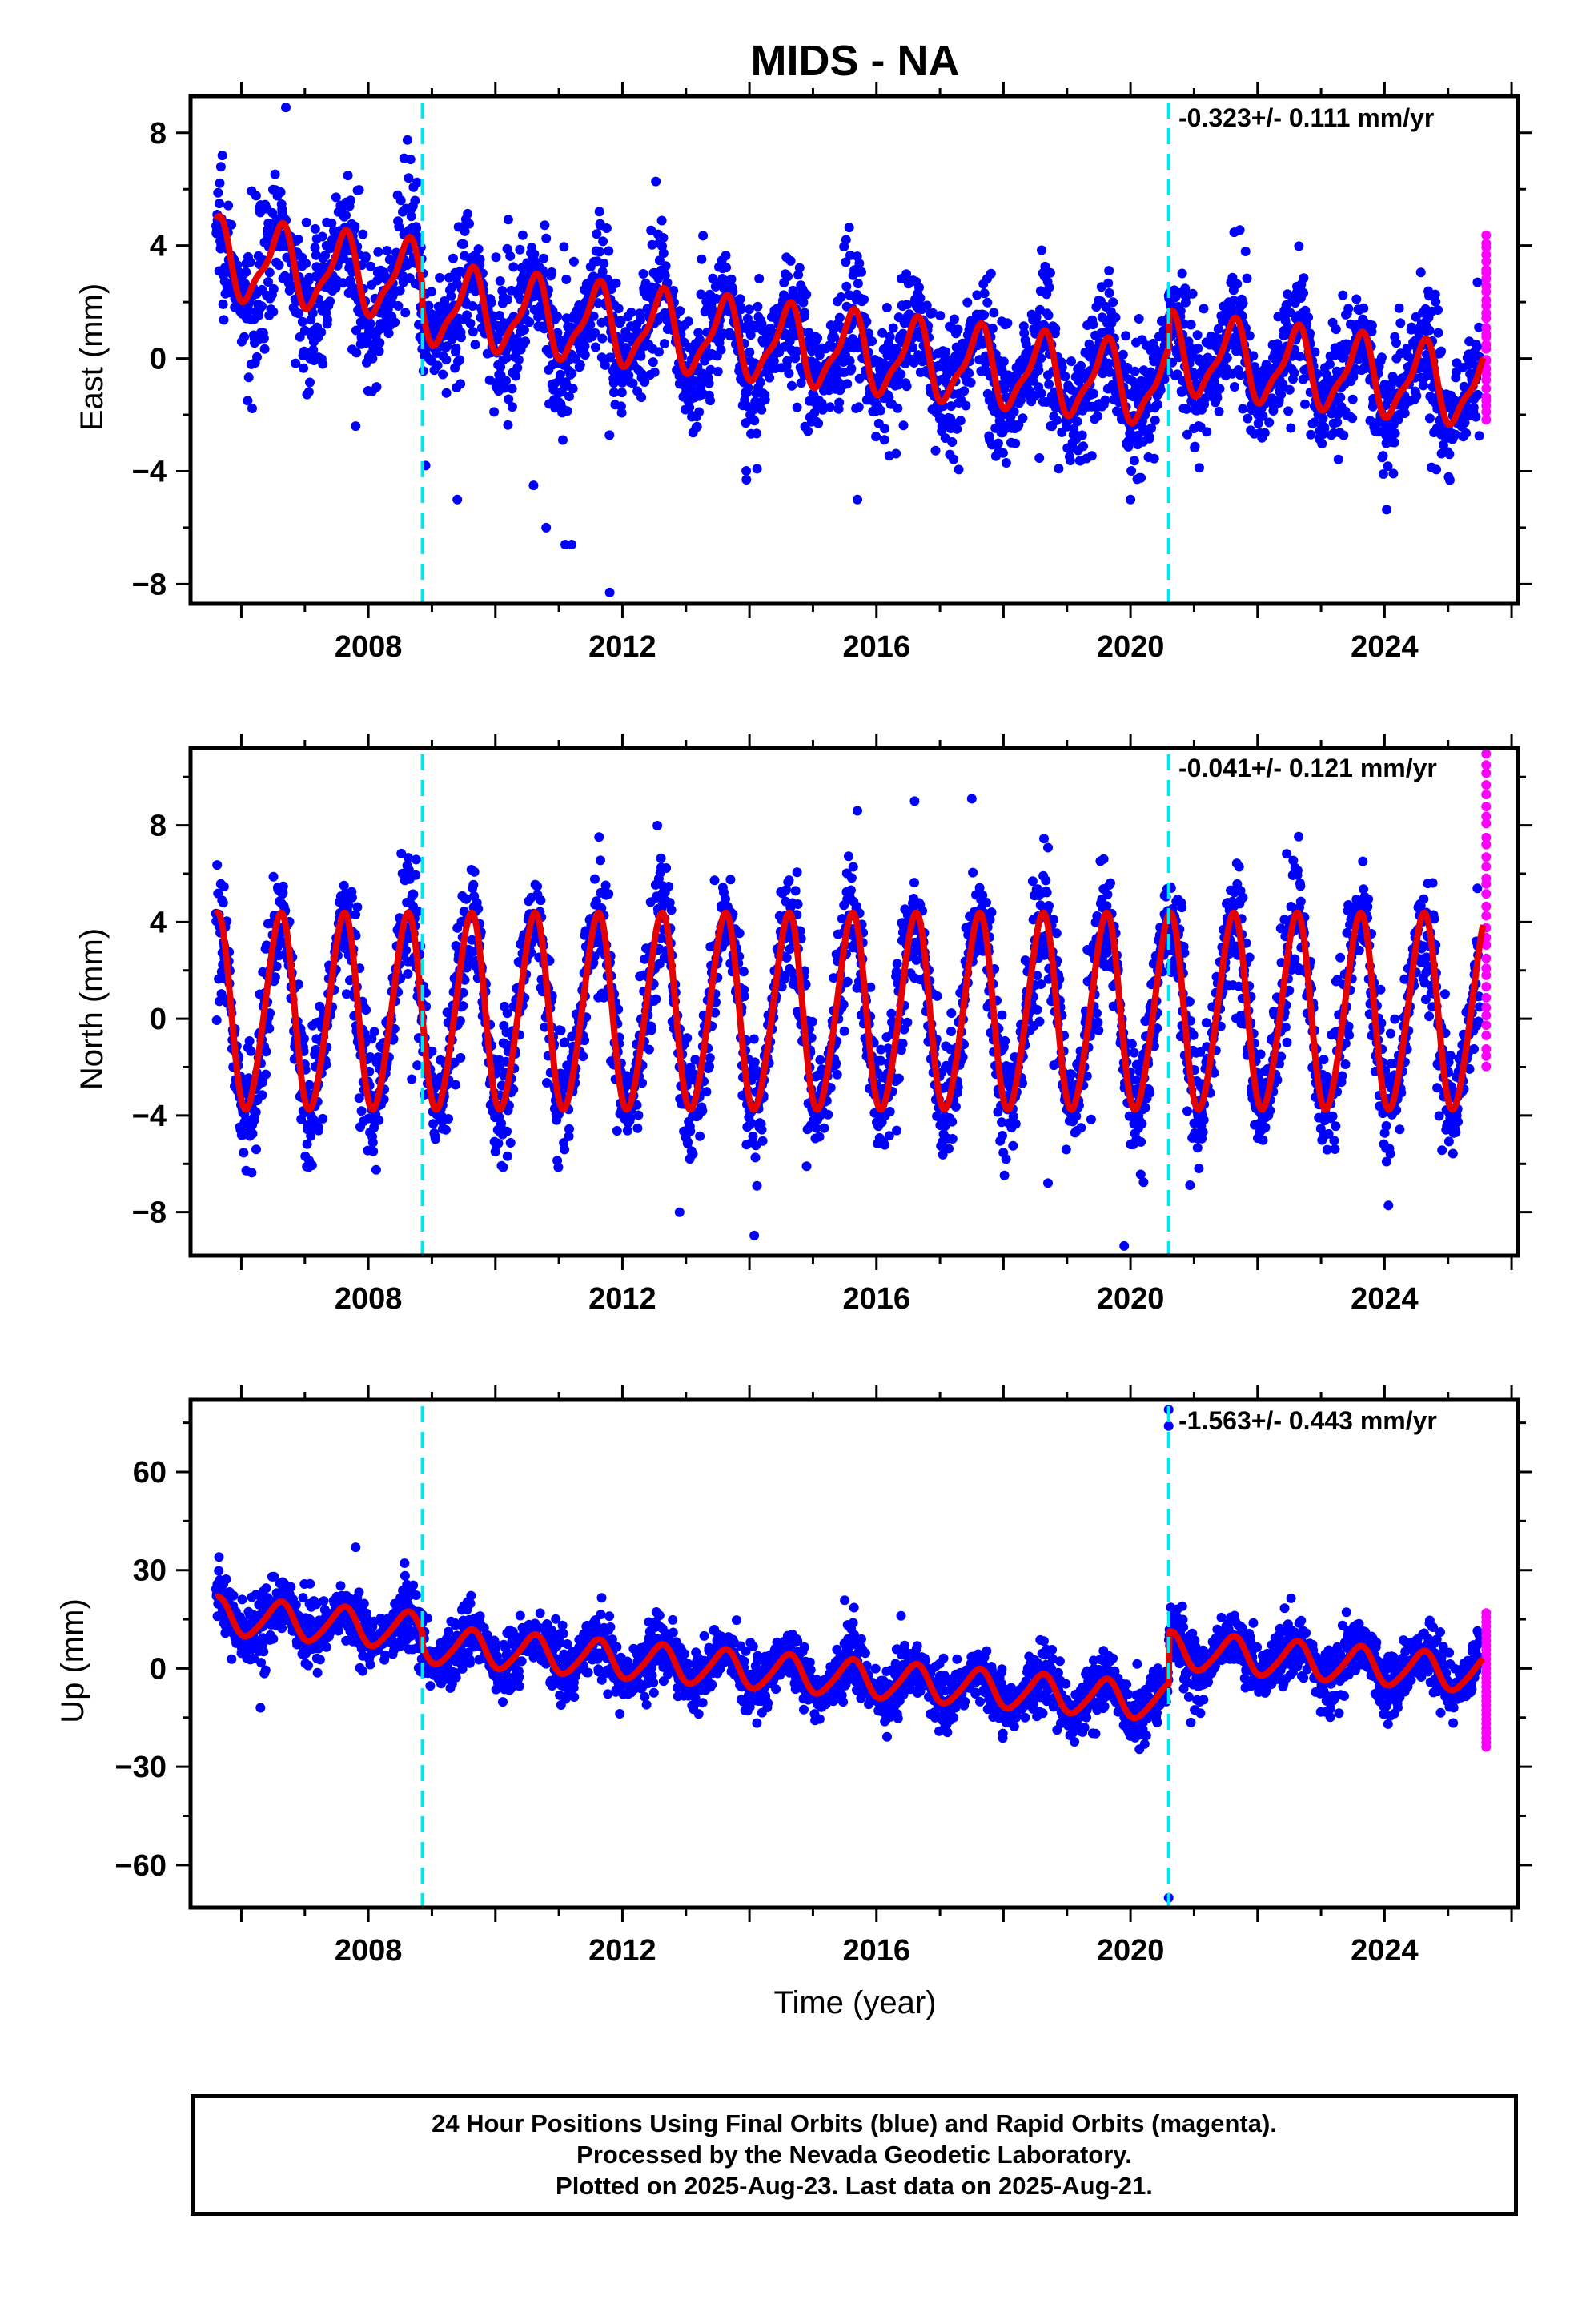 Image resolution: width=1582 pixels, height=2324 pixels. What do you see at coordinates (92, 1009) in the screenshot?
I see `north-y-axis-label: North (mm)` at bounding box center [92, 1009].